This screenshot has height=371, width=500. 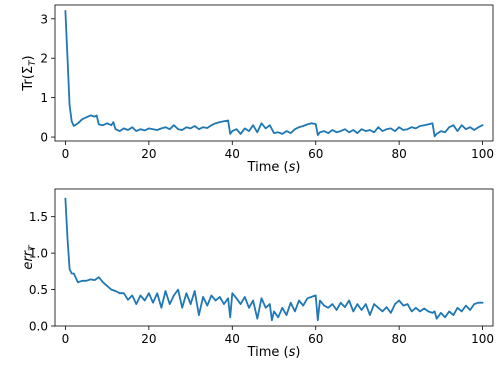 I want to click on y-tick-label: 1.5, so click(x=38, y=217).